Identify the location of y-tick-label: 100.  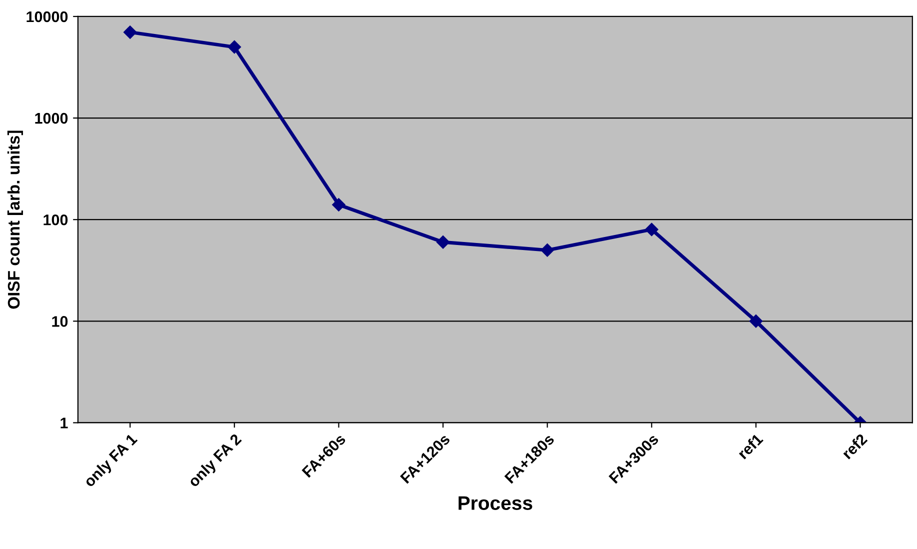
(56, 220).